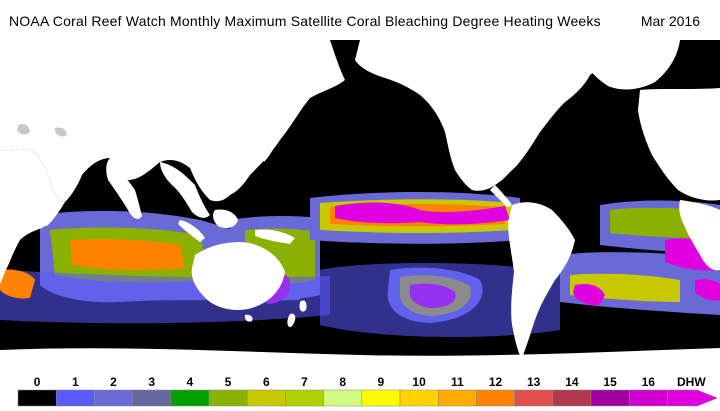  Describe the element at coordinates (360, 357) in the screenshot. I see `land-antarctica` at that location.